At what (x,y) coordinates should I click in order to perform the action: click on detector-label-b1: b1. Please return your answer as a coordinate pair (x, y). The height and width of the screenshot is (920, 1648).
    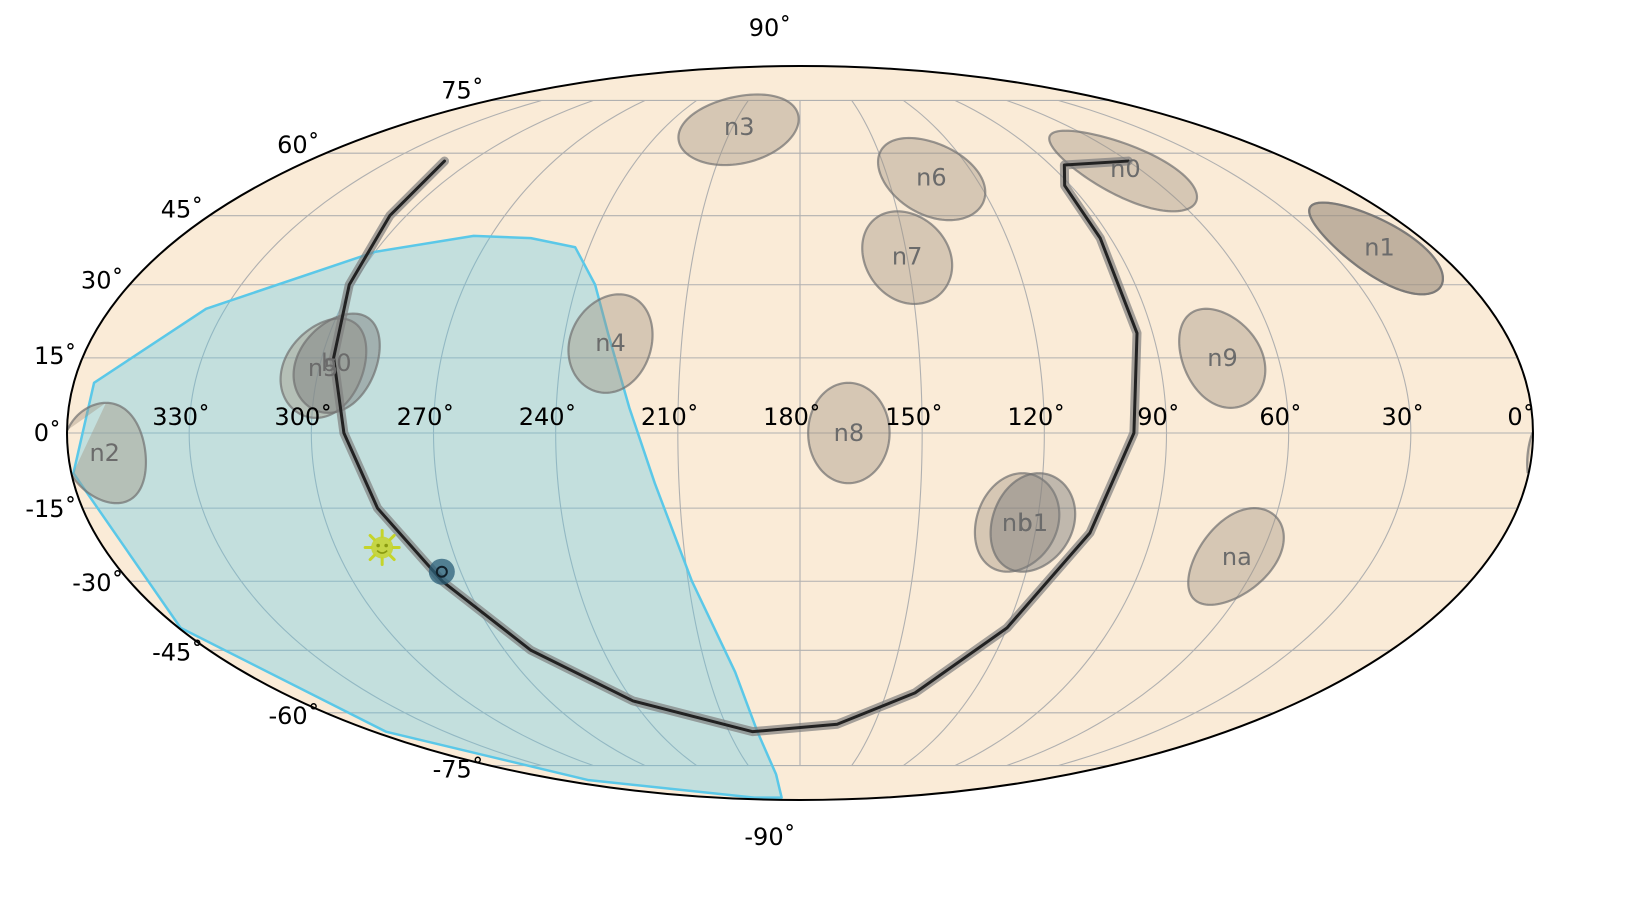
    Looking at the image, I should click on (1033, 523).